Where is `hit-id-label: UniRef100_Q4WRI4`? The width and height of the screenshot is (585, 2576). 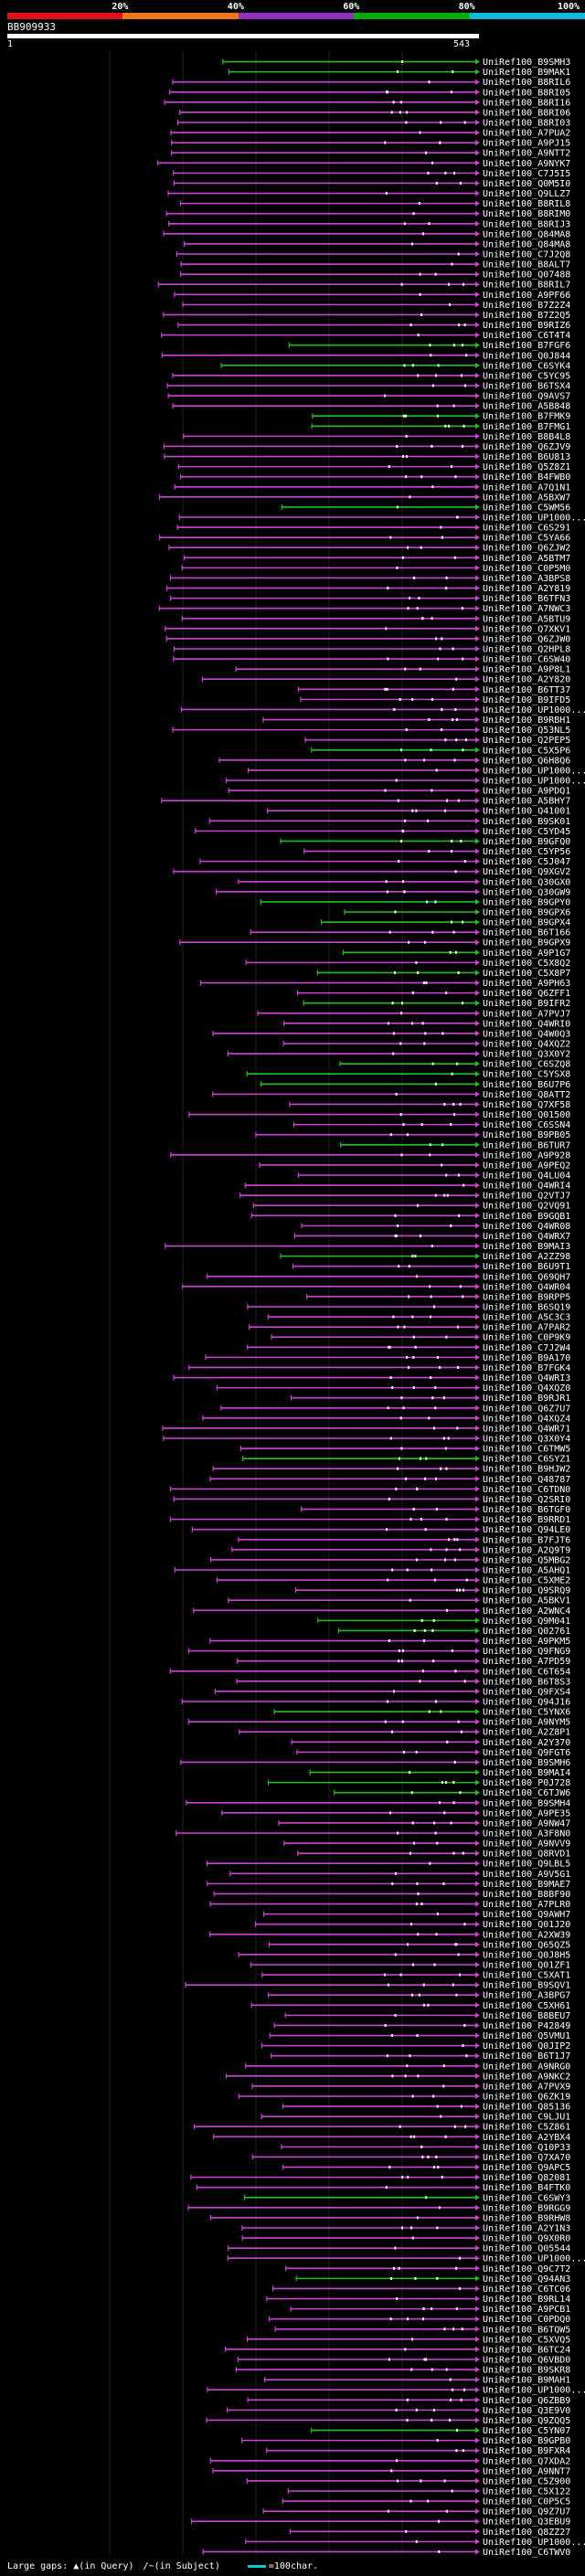
hit-id-label: UniRef100_Q4WRI4 is located at coordinates (527, 1187).